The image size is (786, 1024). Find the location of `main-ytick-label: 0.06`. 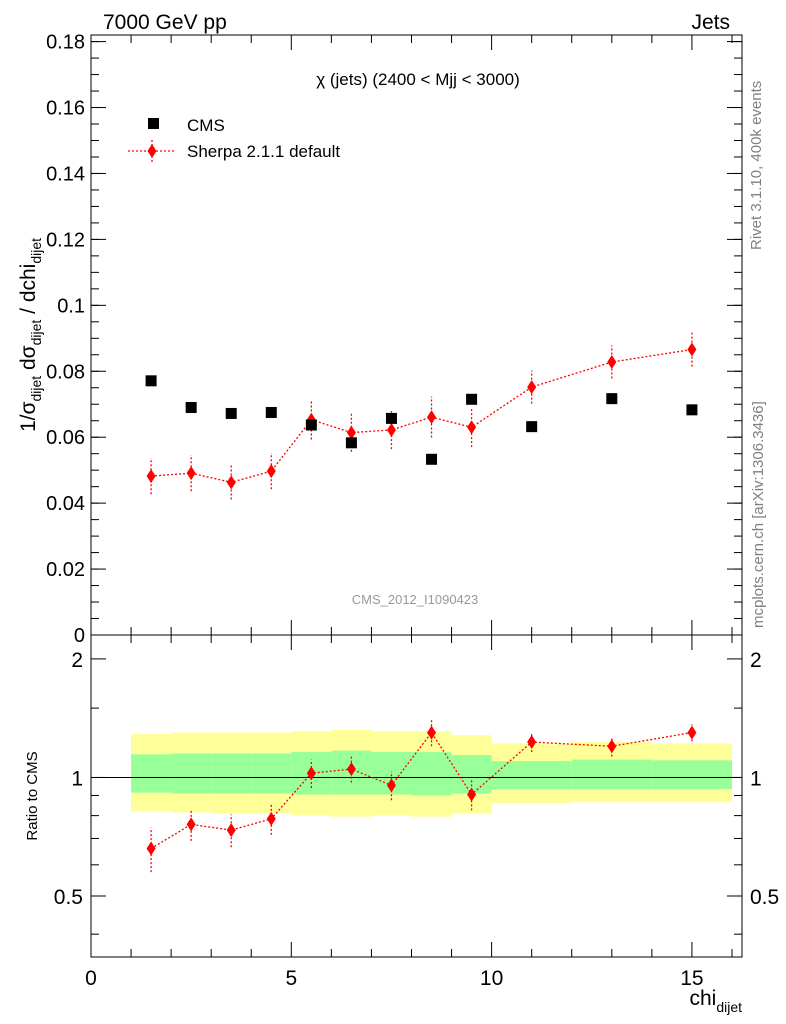

main-ytick-label: 0.06 is located at coordinates (65, 438).